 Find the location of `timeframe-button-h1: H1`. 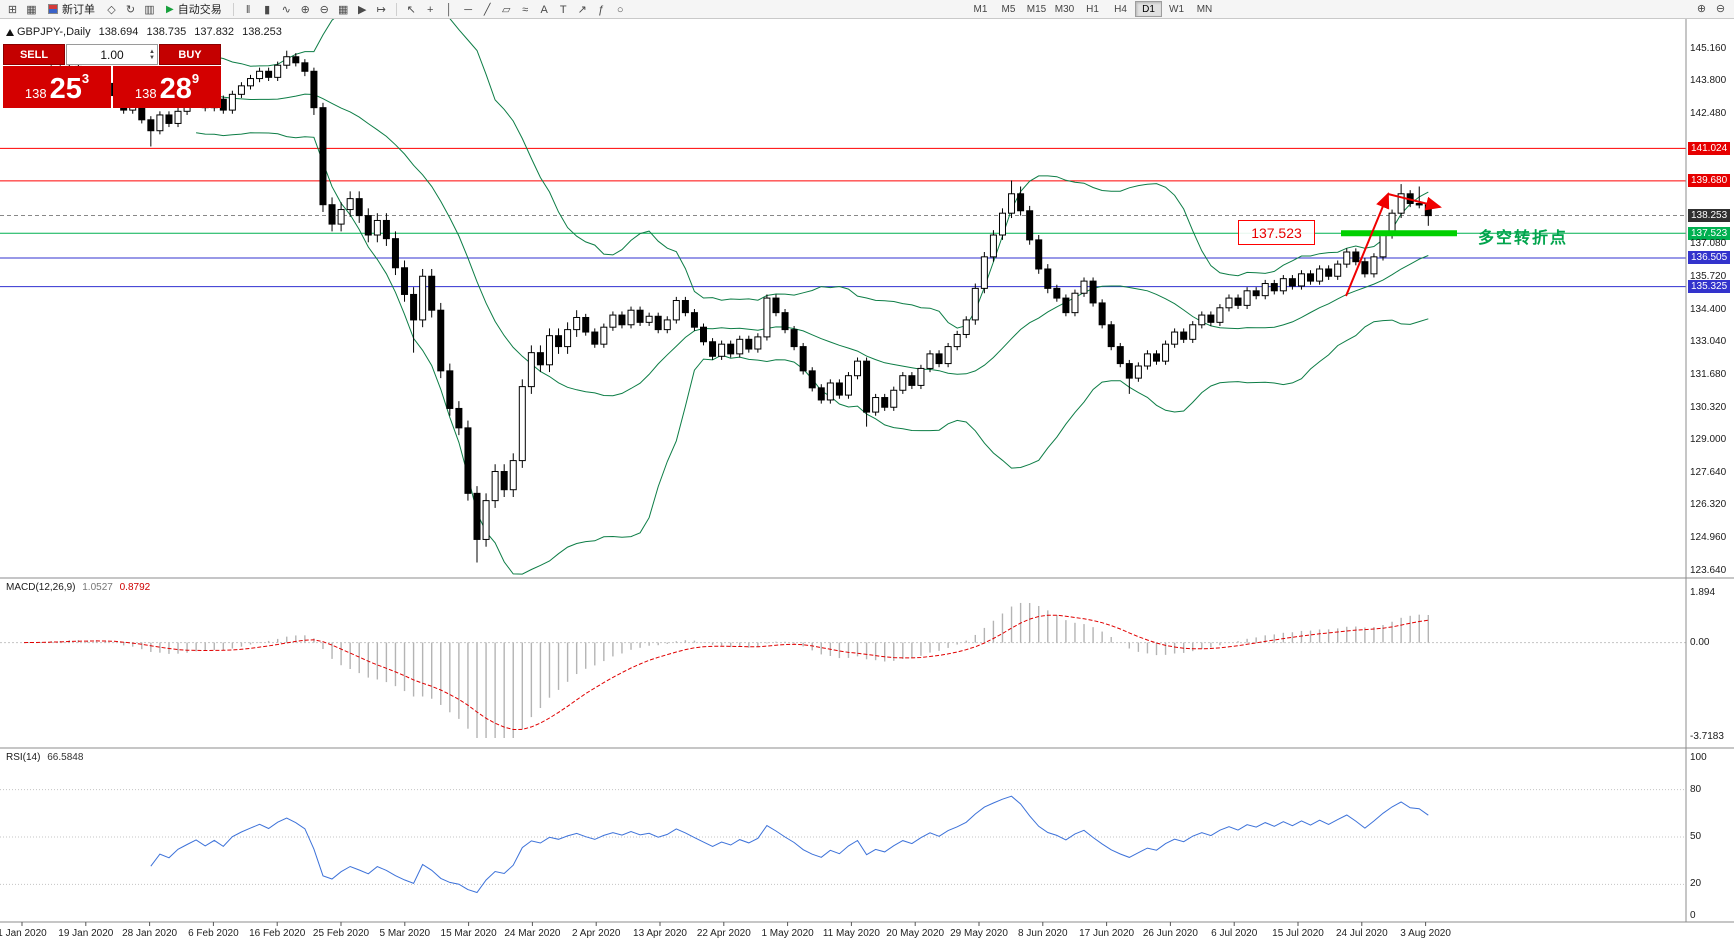

timeframe-button-h1: H1 is located at coordinates (1092, 9).